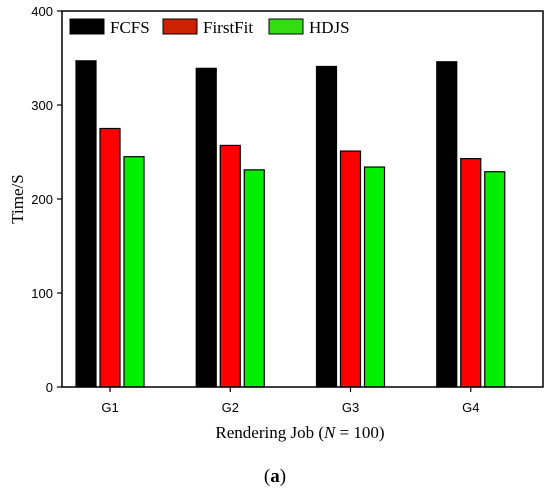 This screenshot has height=491, width=550. What do you see at coordinates (350, 407) in the screenshot?
I see `x-tick-label: G3` at bounding box center [350, 407].